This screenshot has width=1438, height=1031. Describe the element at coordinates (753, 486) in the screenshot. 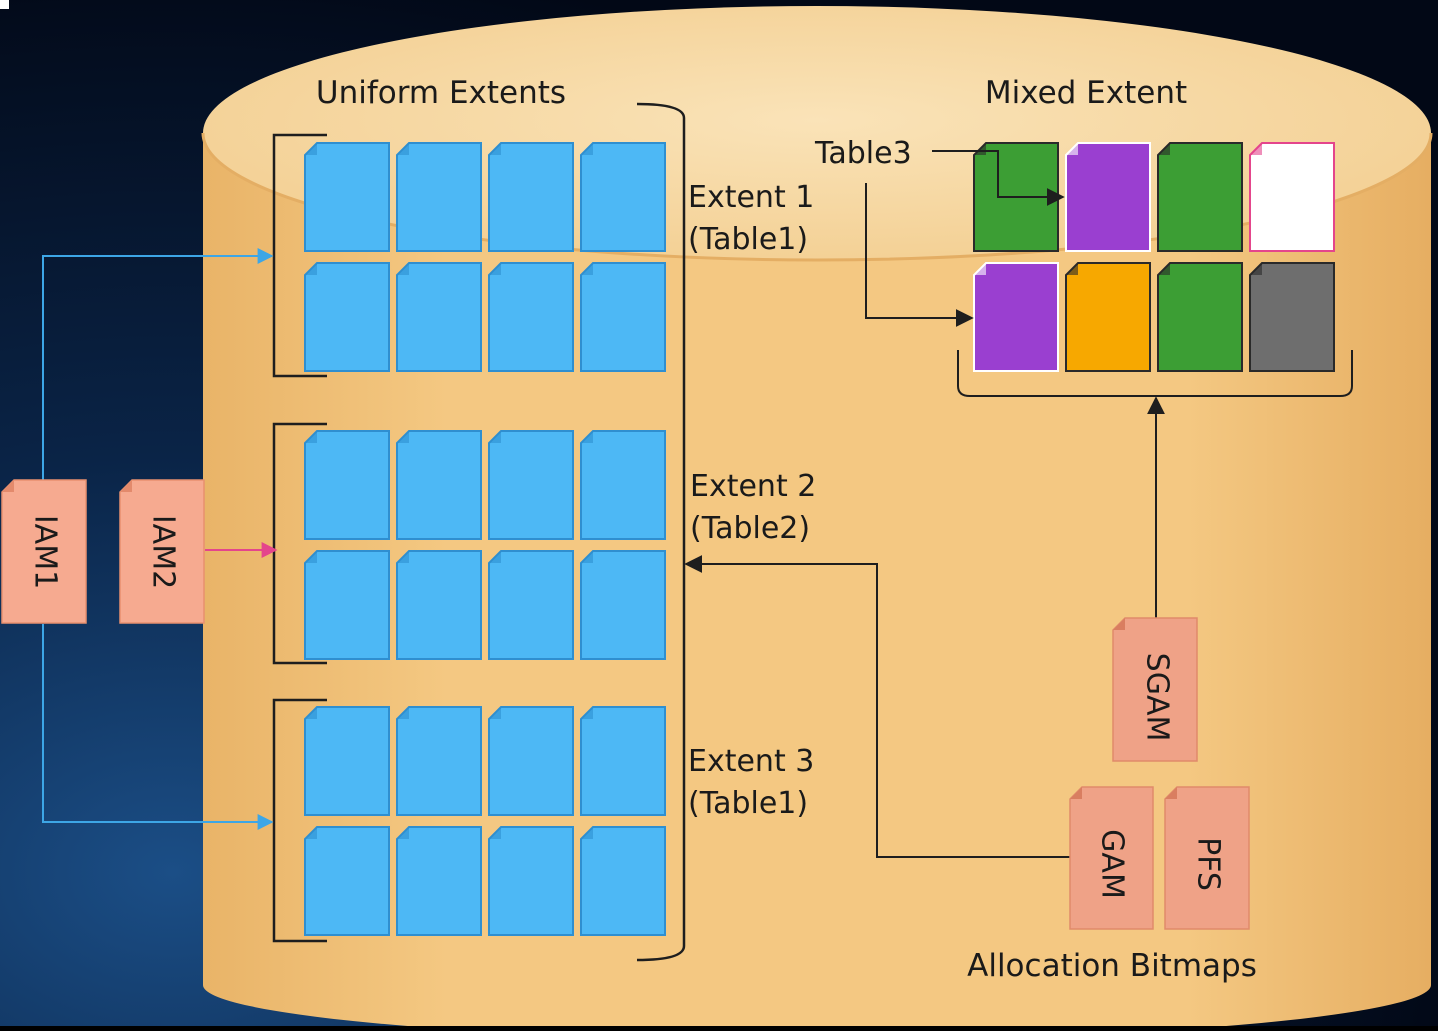

I see `extent-2-name: Extent 2` at that location.